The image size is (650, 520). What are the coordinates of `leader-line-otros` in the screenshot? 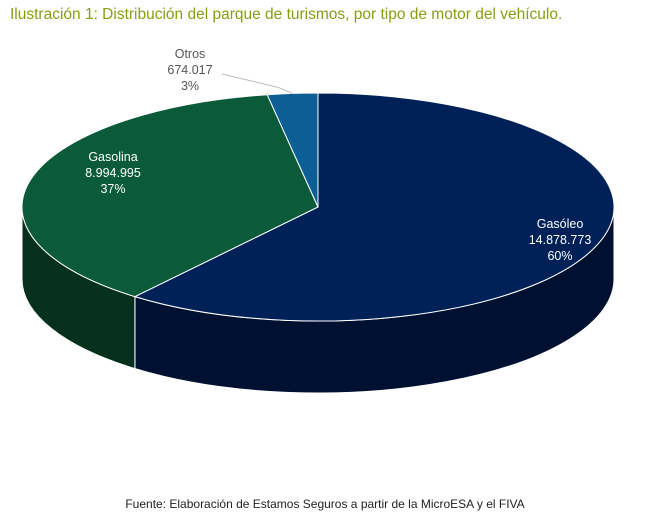 It's located at (257, 83).